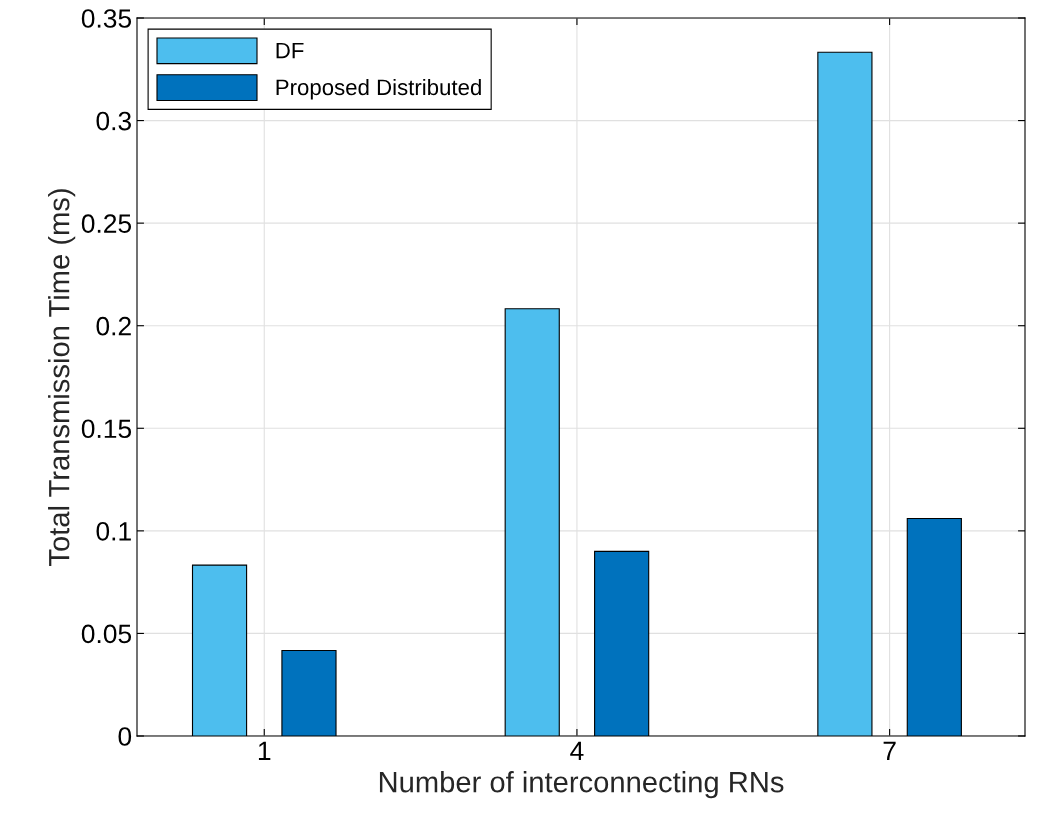 This screenshot has width=1040, height=833. I want to click on y-axis-title: Total Transmission Time (ms), so click(62, 377).